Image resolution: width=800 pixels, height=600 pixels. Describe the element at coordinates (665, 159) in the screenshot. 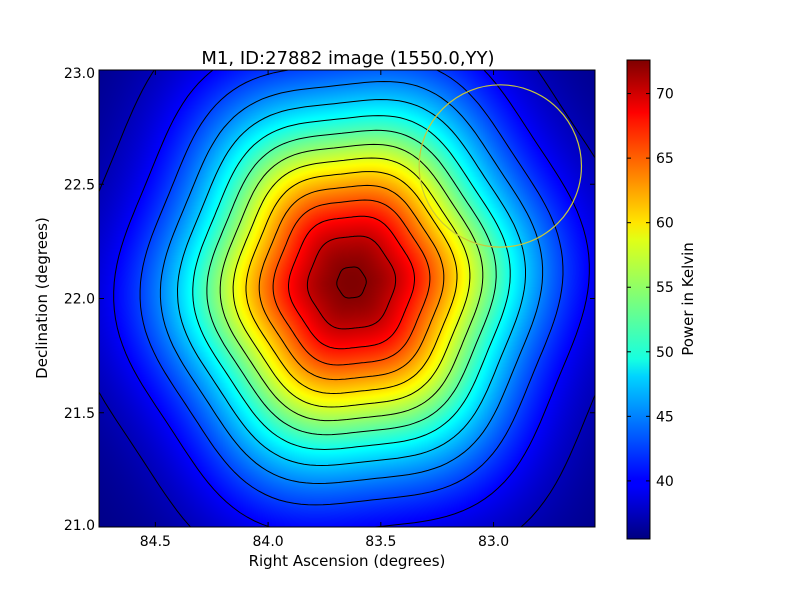

I see `colorbar-tick-label: 65` at that location.